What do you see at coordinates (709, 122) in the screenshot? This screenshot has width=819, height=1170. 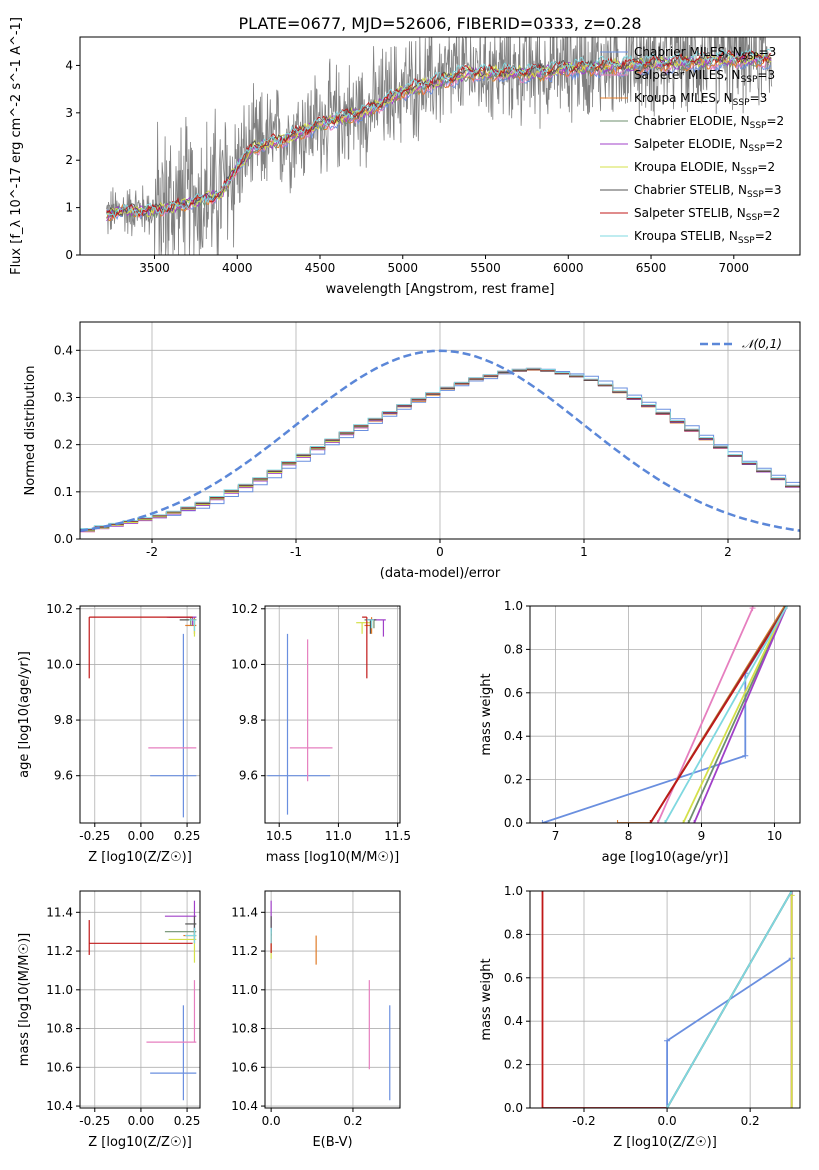 I see `legend-label: Chabrier ELODIE, NSSP=2` at bounding box center [709, 122].